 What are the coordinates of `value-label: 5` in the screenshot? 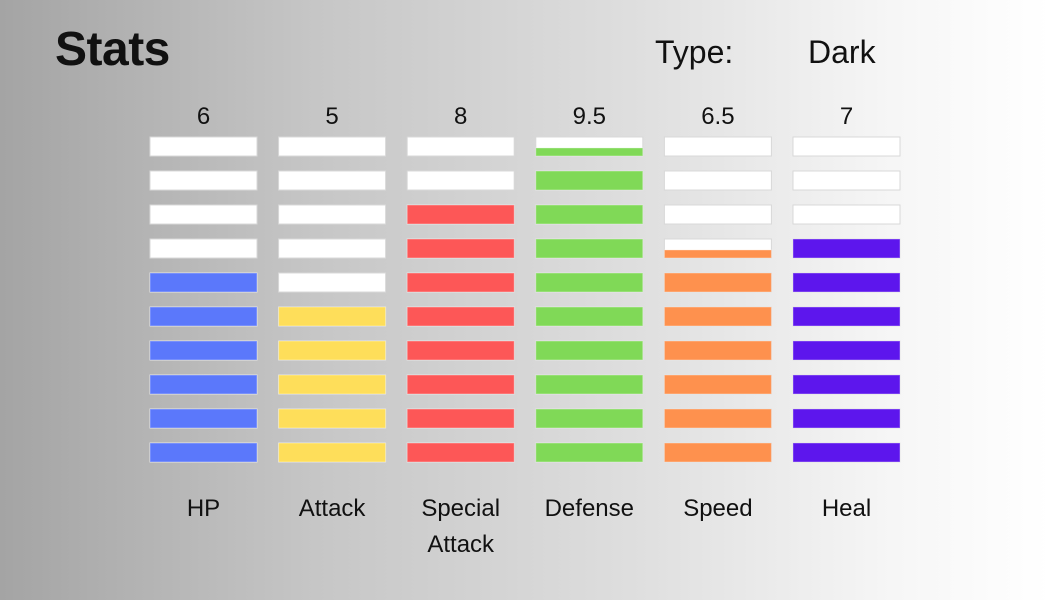 It's located at (331, 116).